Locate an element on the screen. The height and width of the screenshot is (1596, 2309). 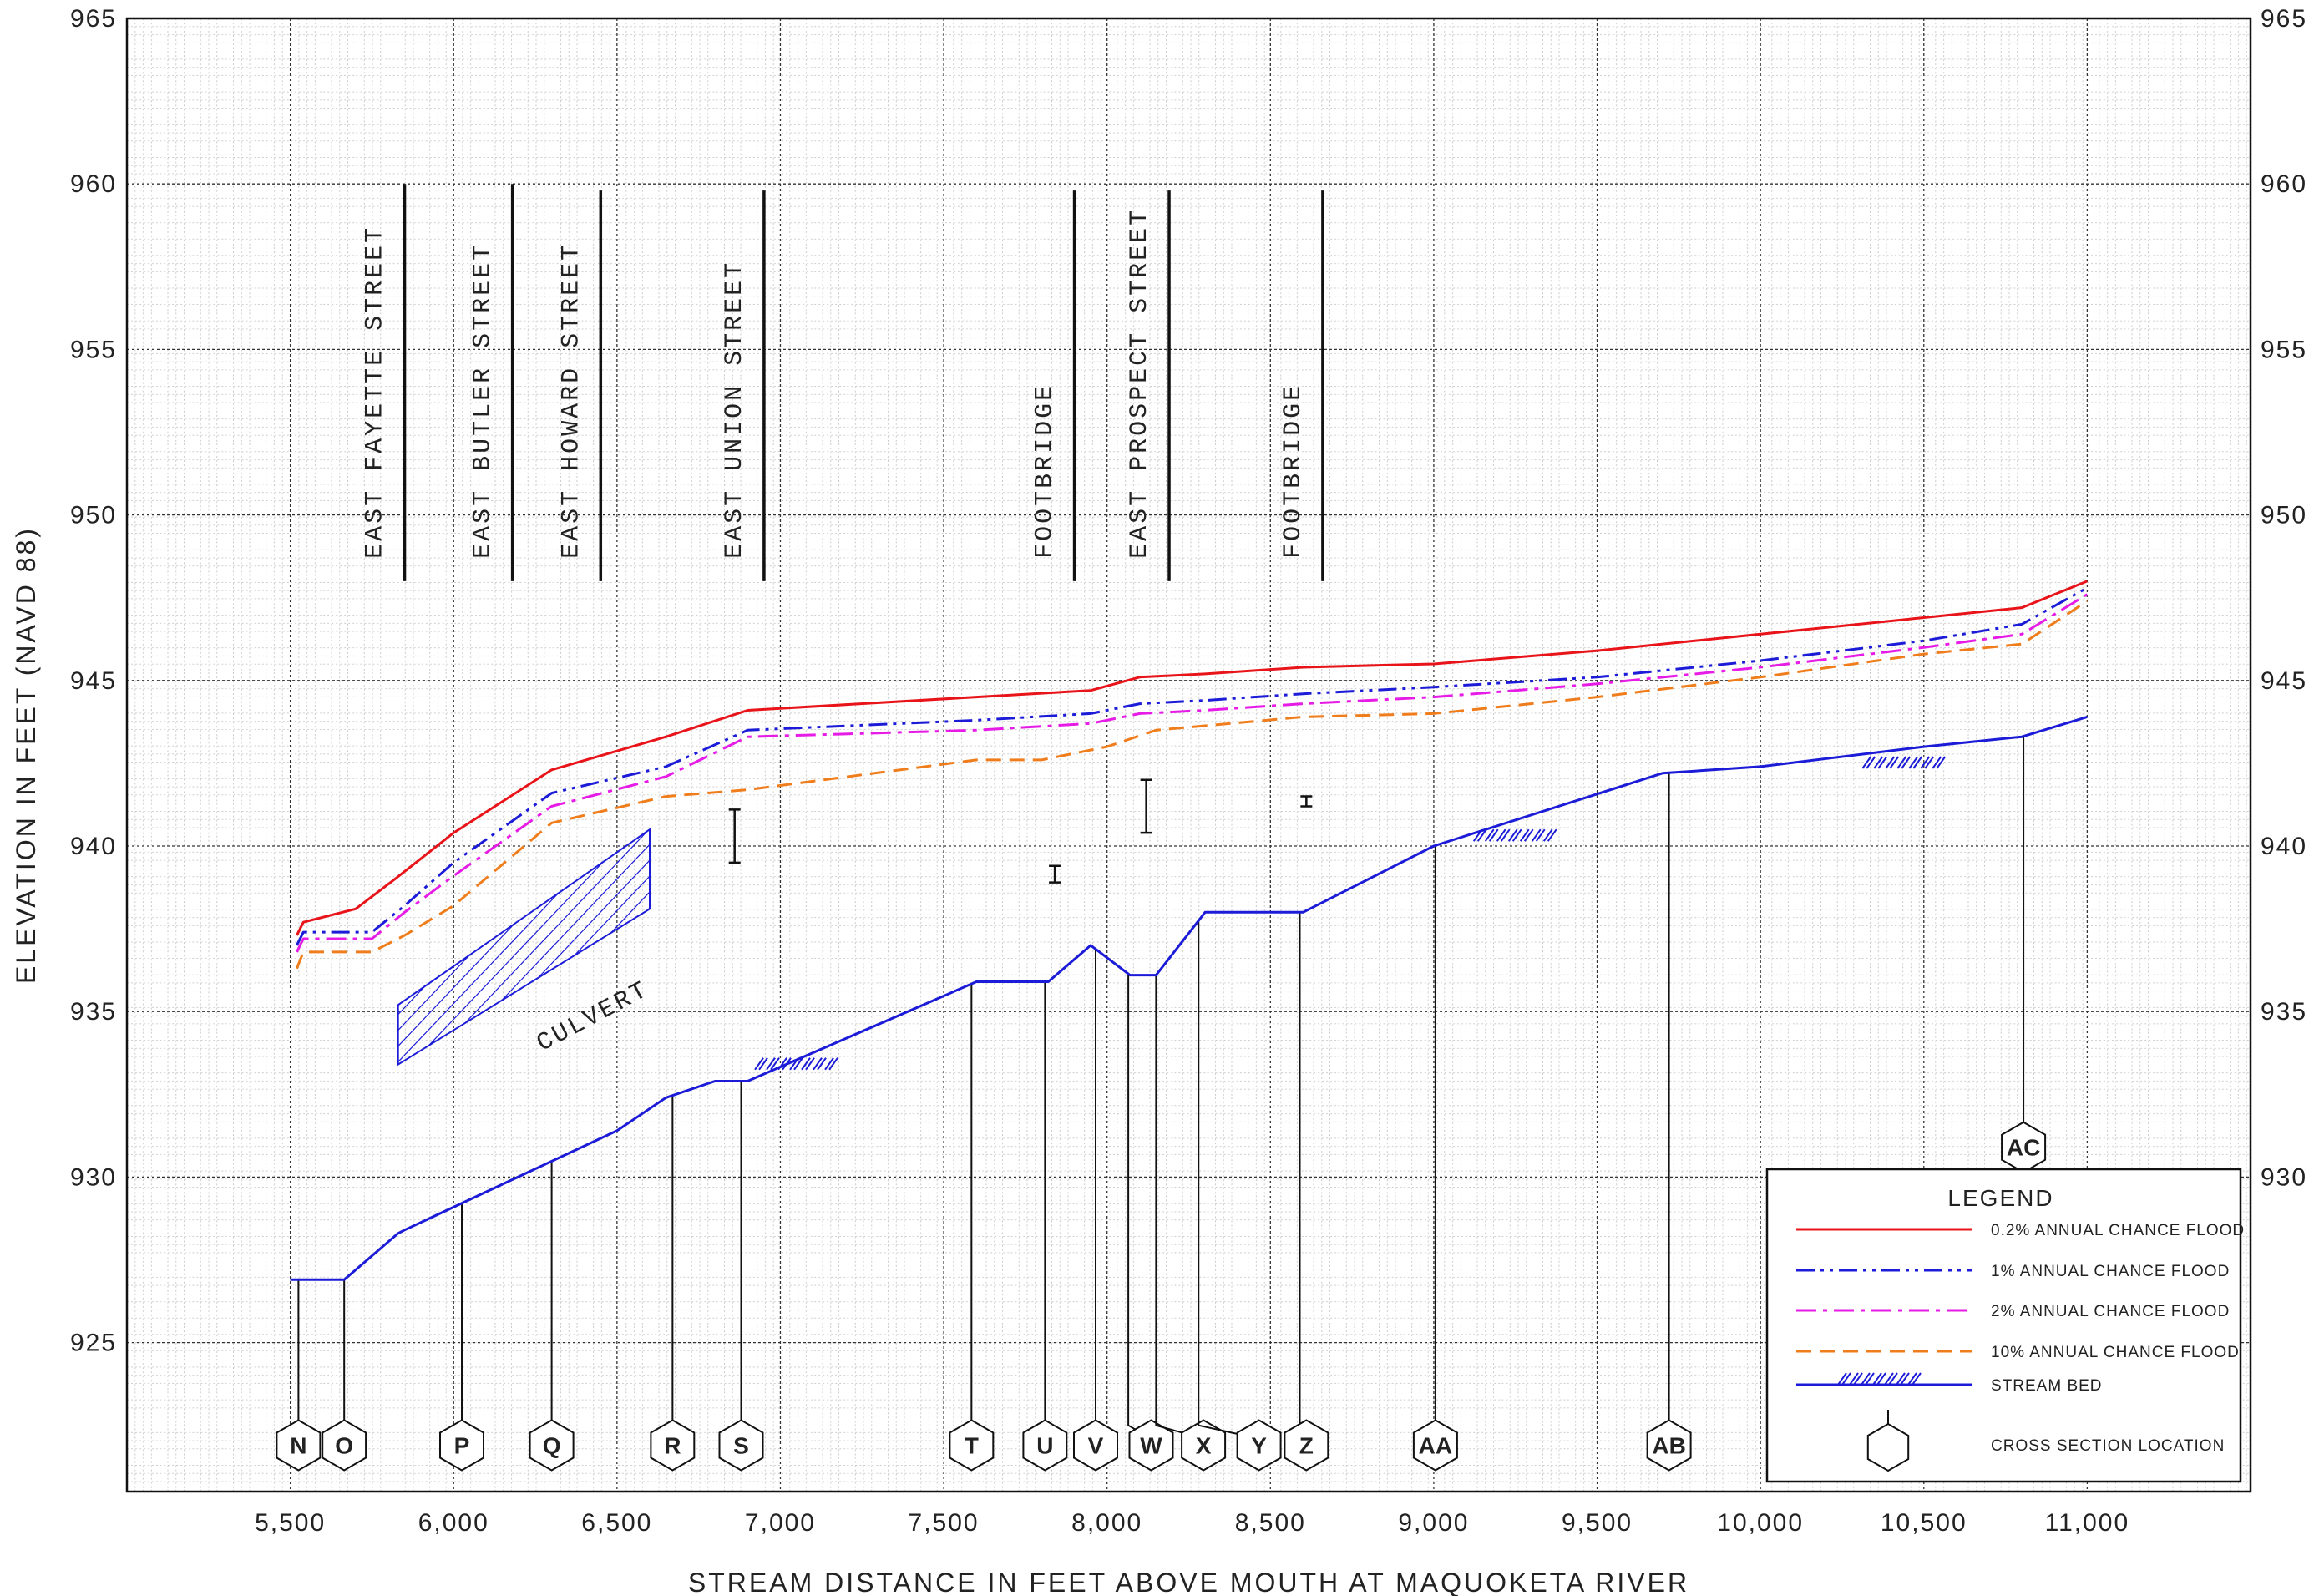
legend-label: 2% ANNUAL CHANCE FLOOD is located at coordinates (2110, 1312).